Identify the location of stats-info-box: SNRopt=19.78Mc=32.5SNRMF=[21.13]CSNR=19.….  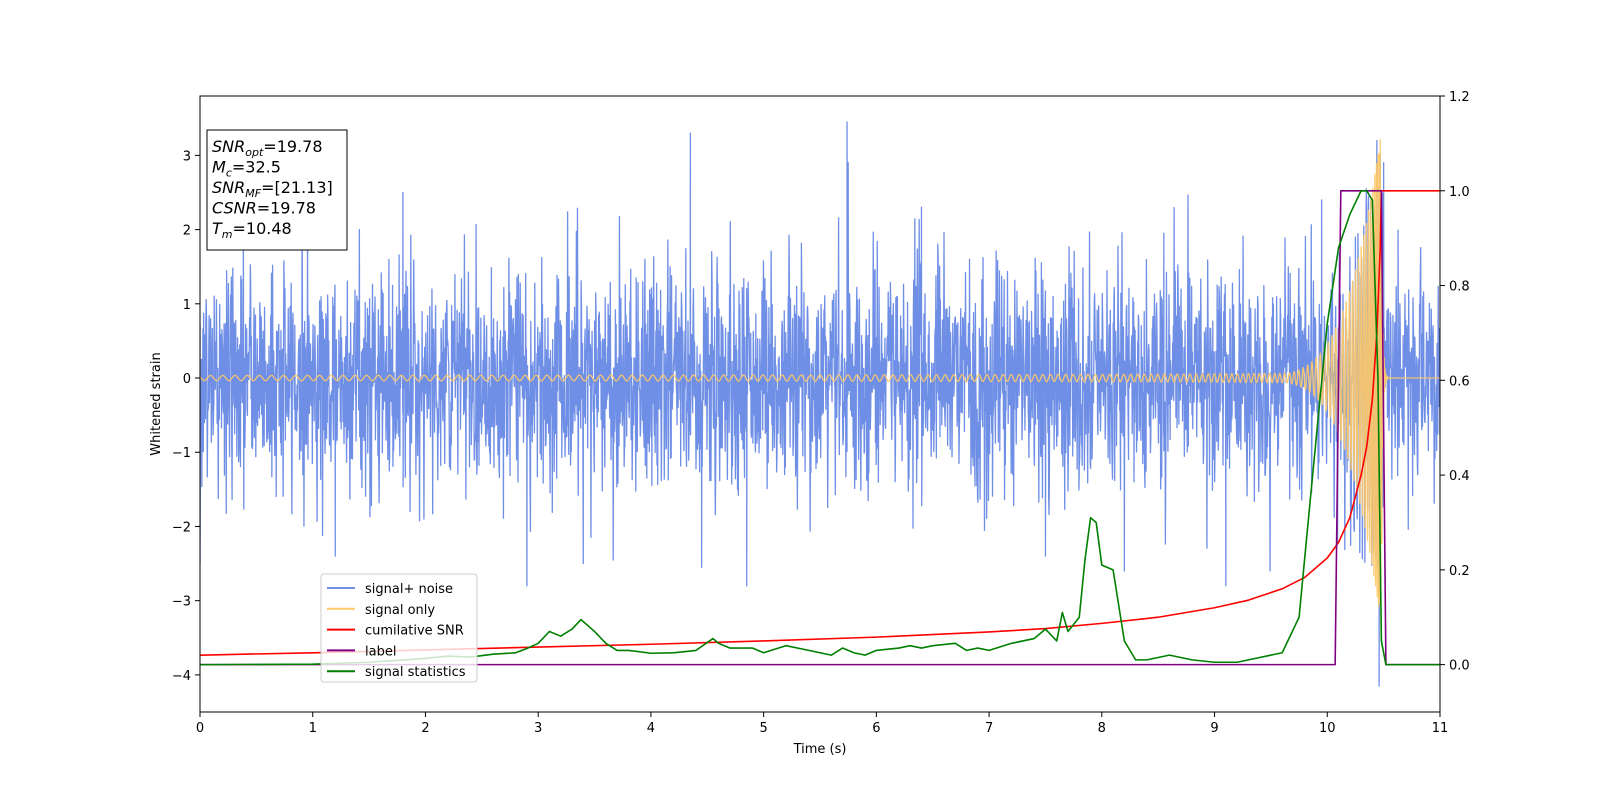
(277, 190).